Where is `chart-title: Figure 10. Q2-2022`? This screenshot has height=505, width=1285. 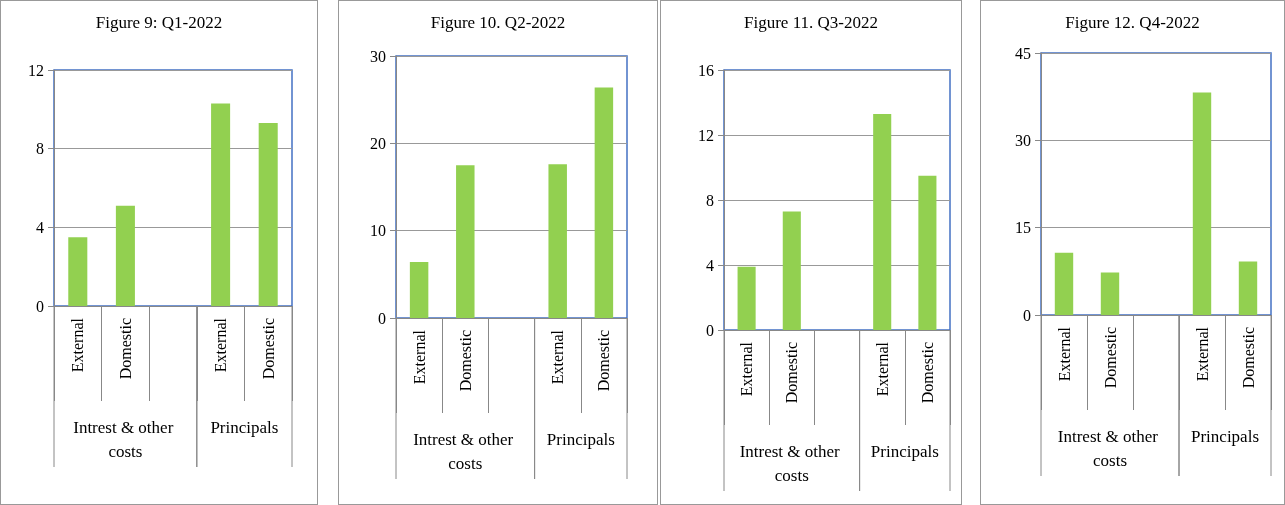
chart-title: Figure 10. Q2-2022 is located at coordinates (498, 22).